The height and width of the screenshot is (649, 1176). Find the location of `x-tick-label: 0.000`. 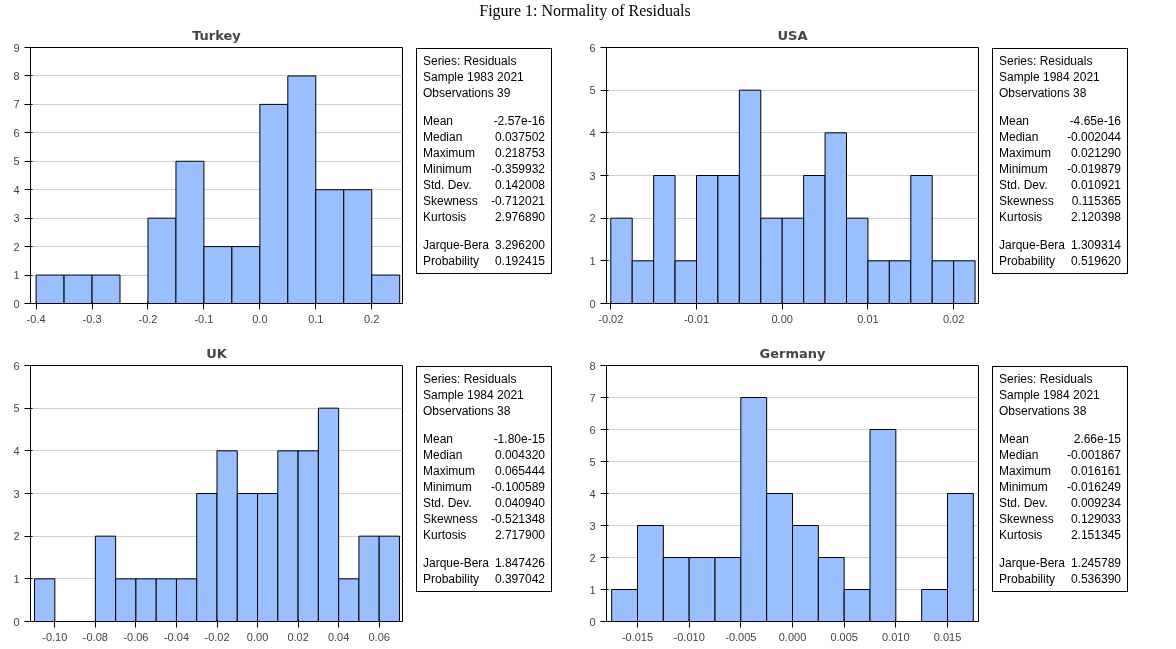

x-tick-label: 0.000 is located at coordinates (792, 636).